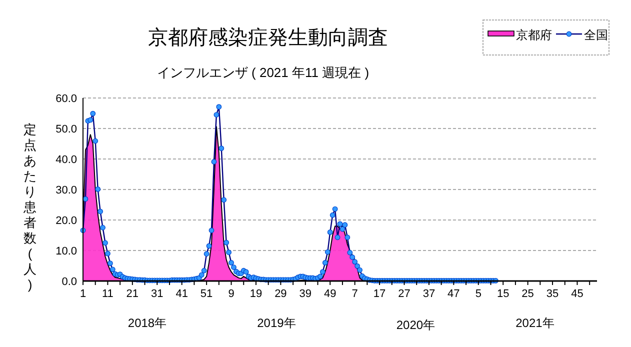  I want to click on x-tick-label: 7, so click(355, 294).